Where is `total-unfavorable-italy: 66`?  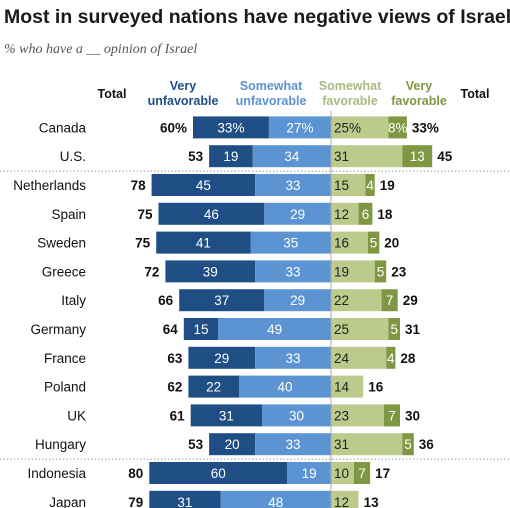
total-unfavorable-italy: 66 is located at coordinates (166, 300).